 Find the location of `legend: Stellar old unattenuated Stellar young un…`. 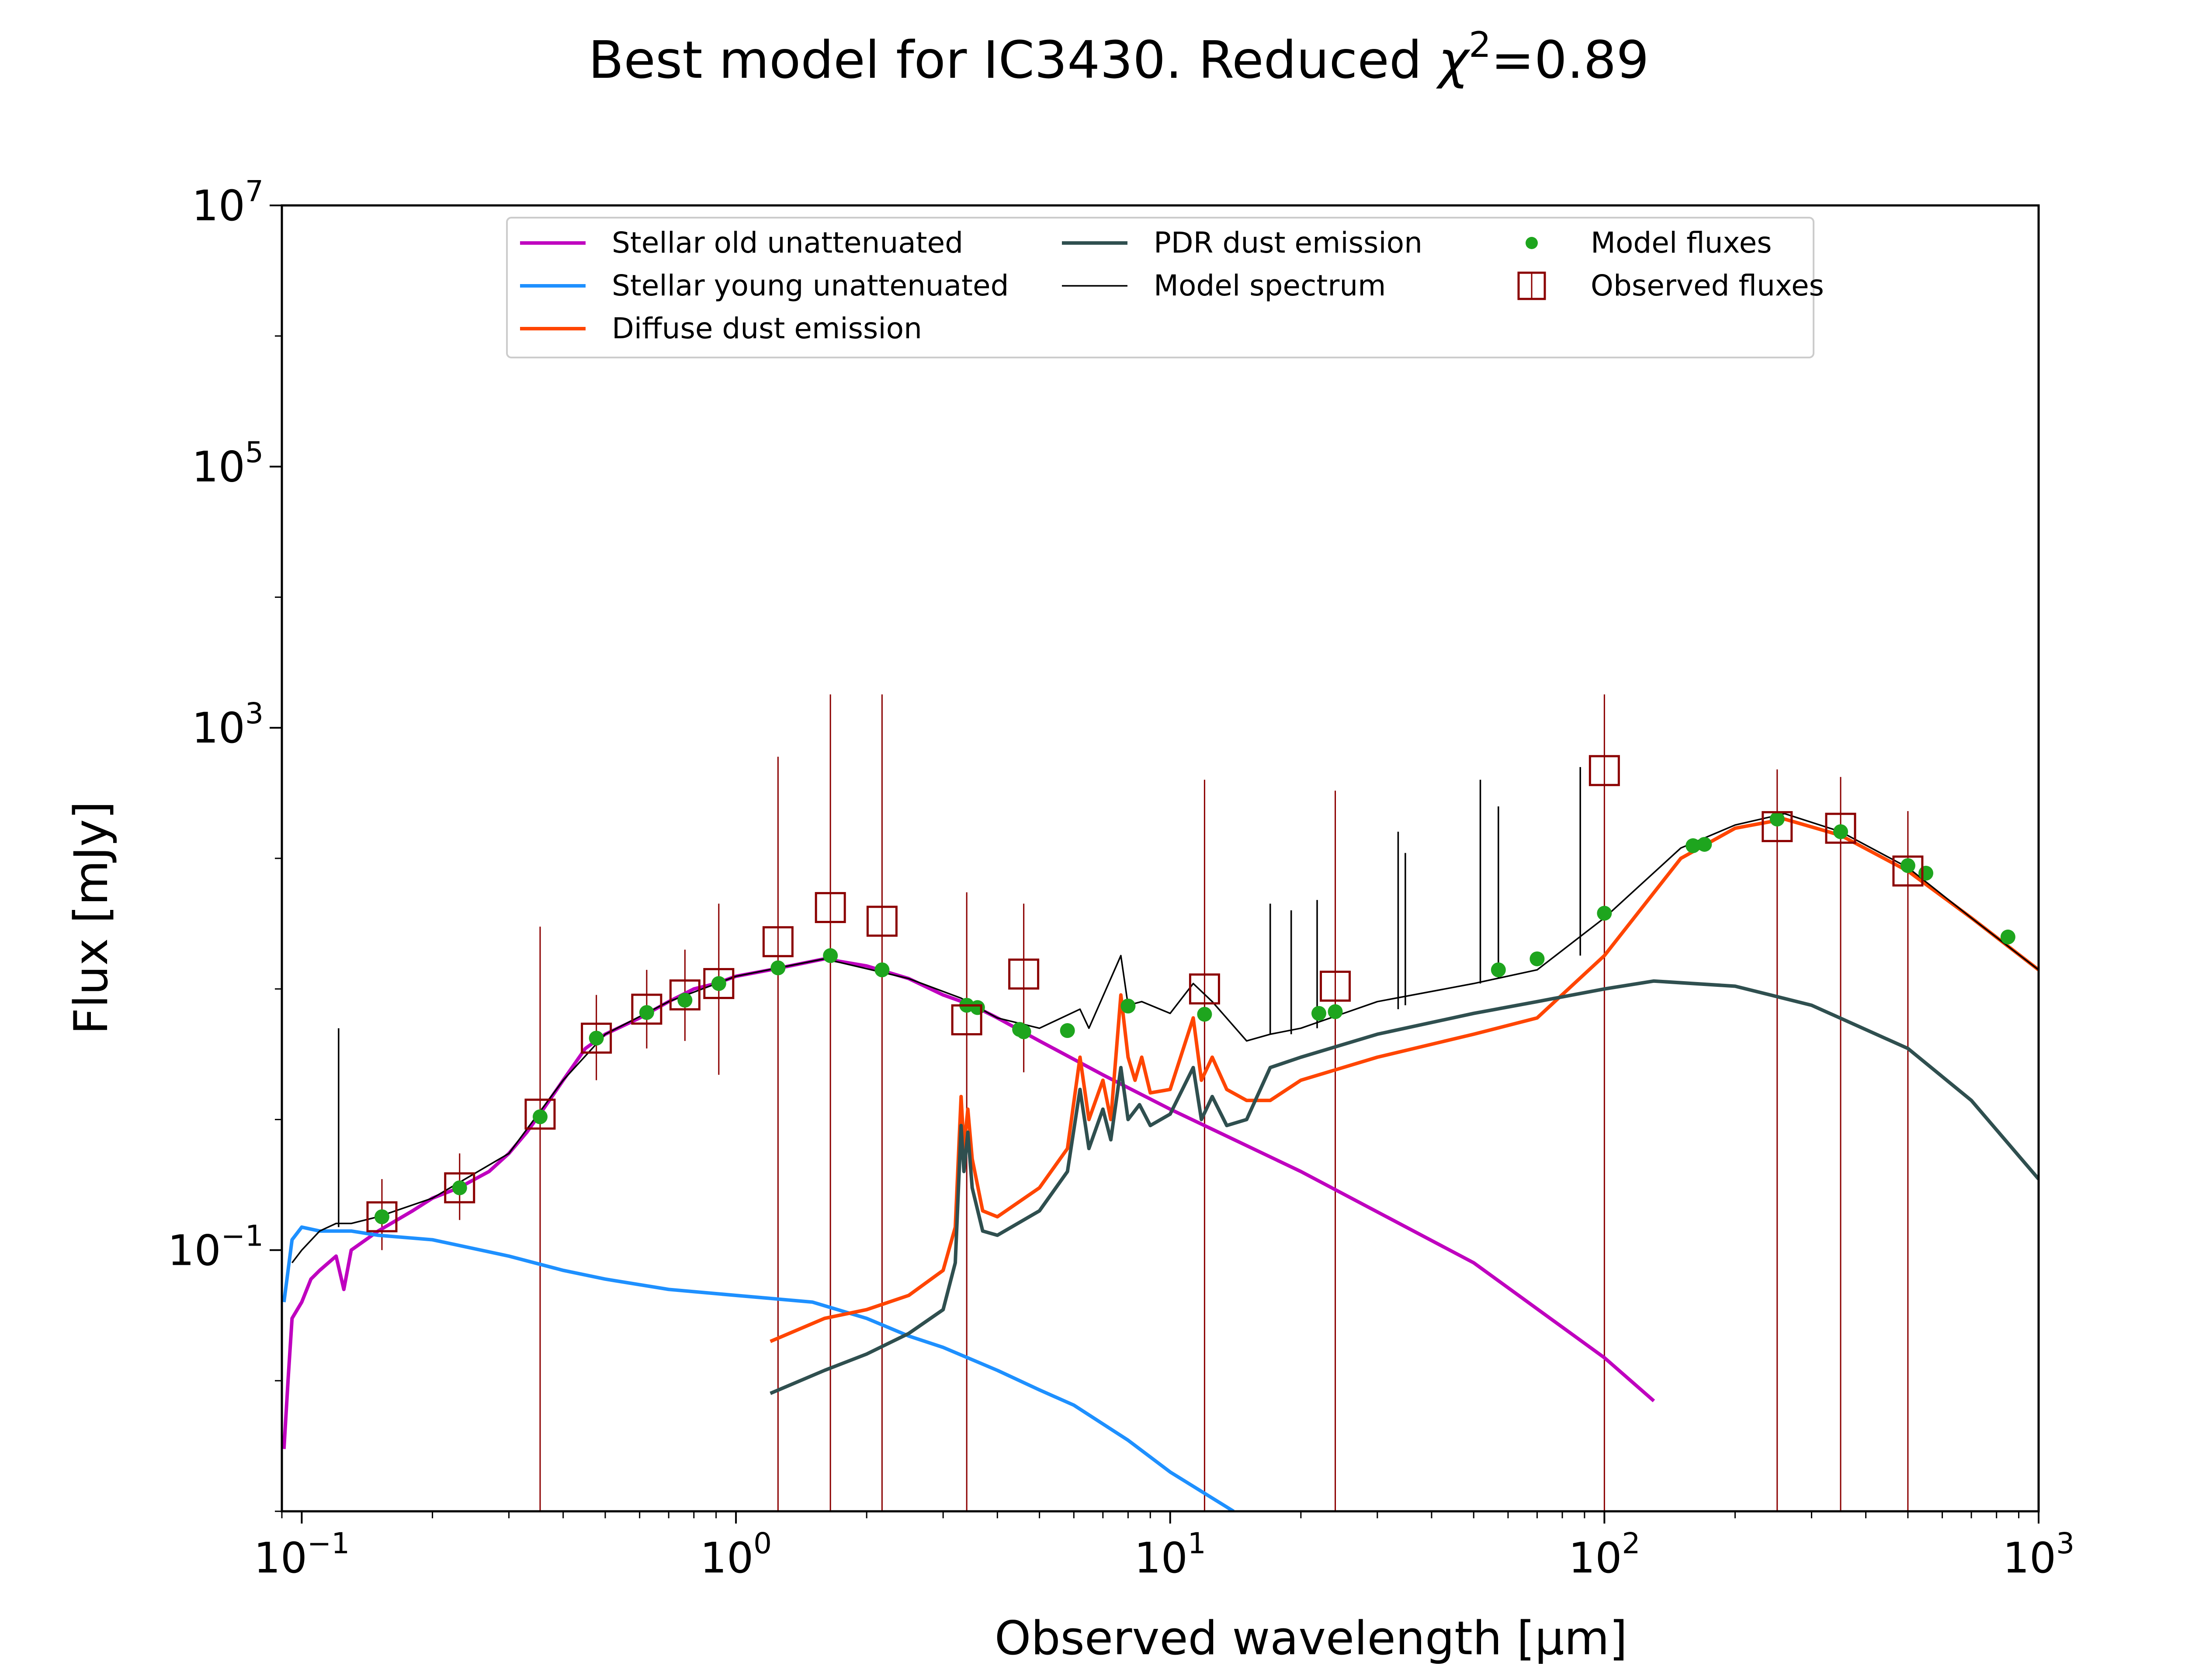

legend: Stellar old unattenuated Stellar young un… is located at coordinates (1165, 287).